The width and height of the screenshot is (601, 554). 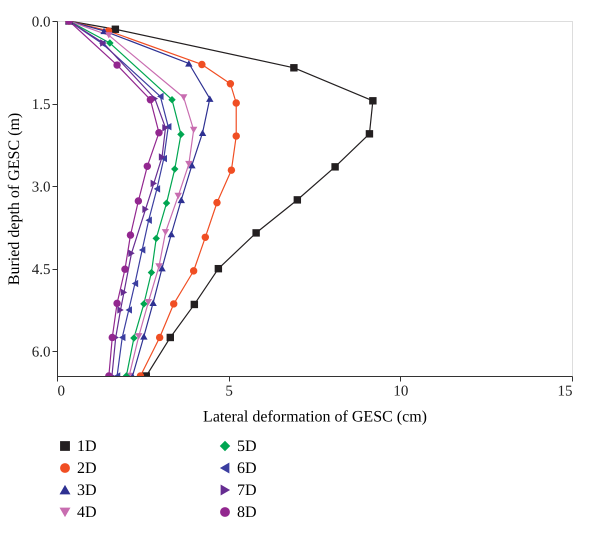 What do you see at coordinates (247, 446) in the screenshot?
I see `legend-label: 5D` at bounding box center [247, 446].